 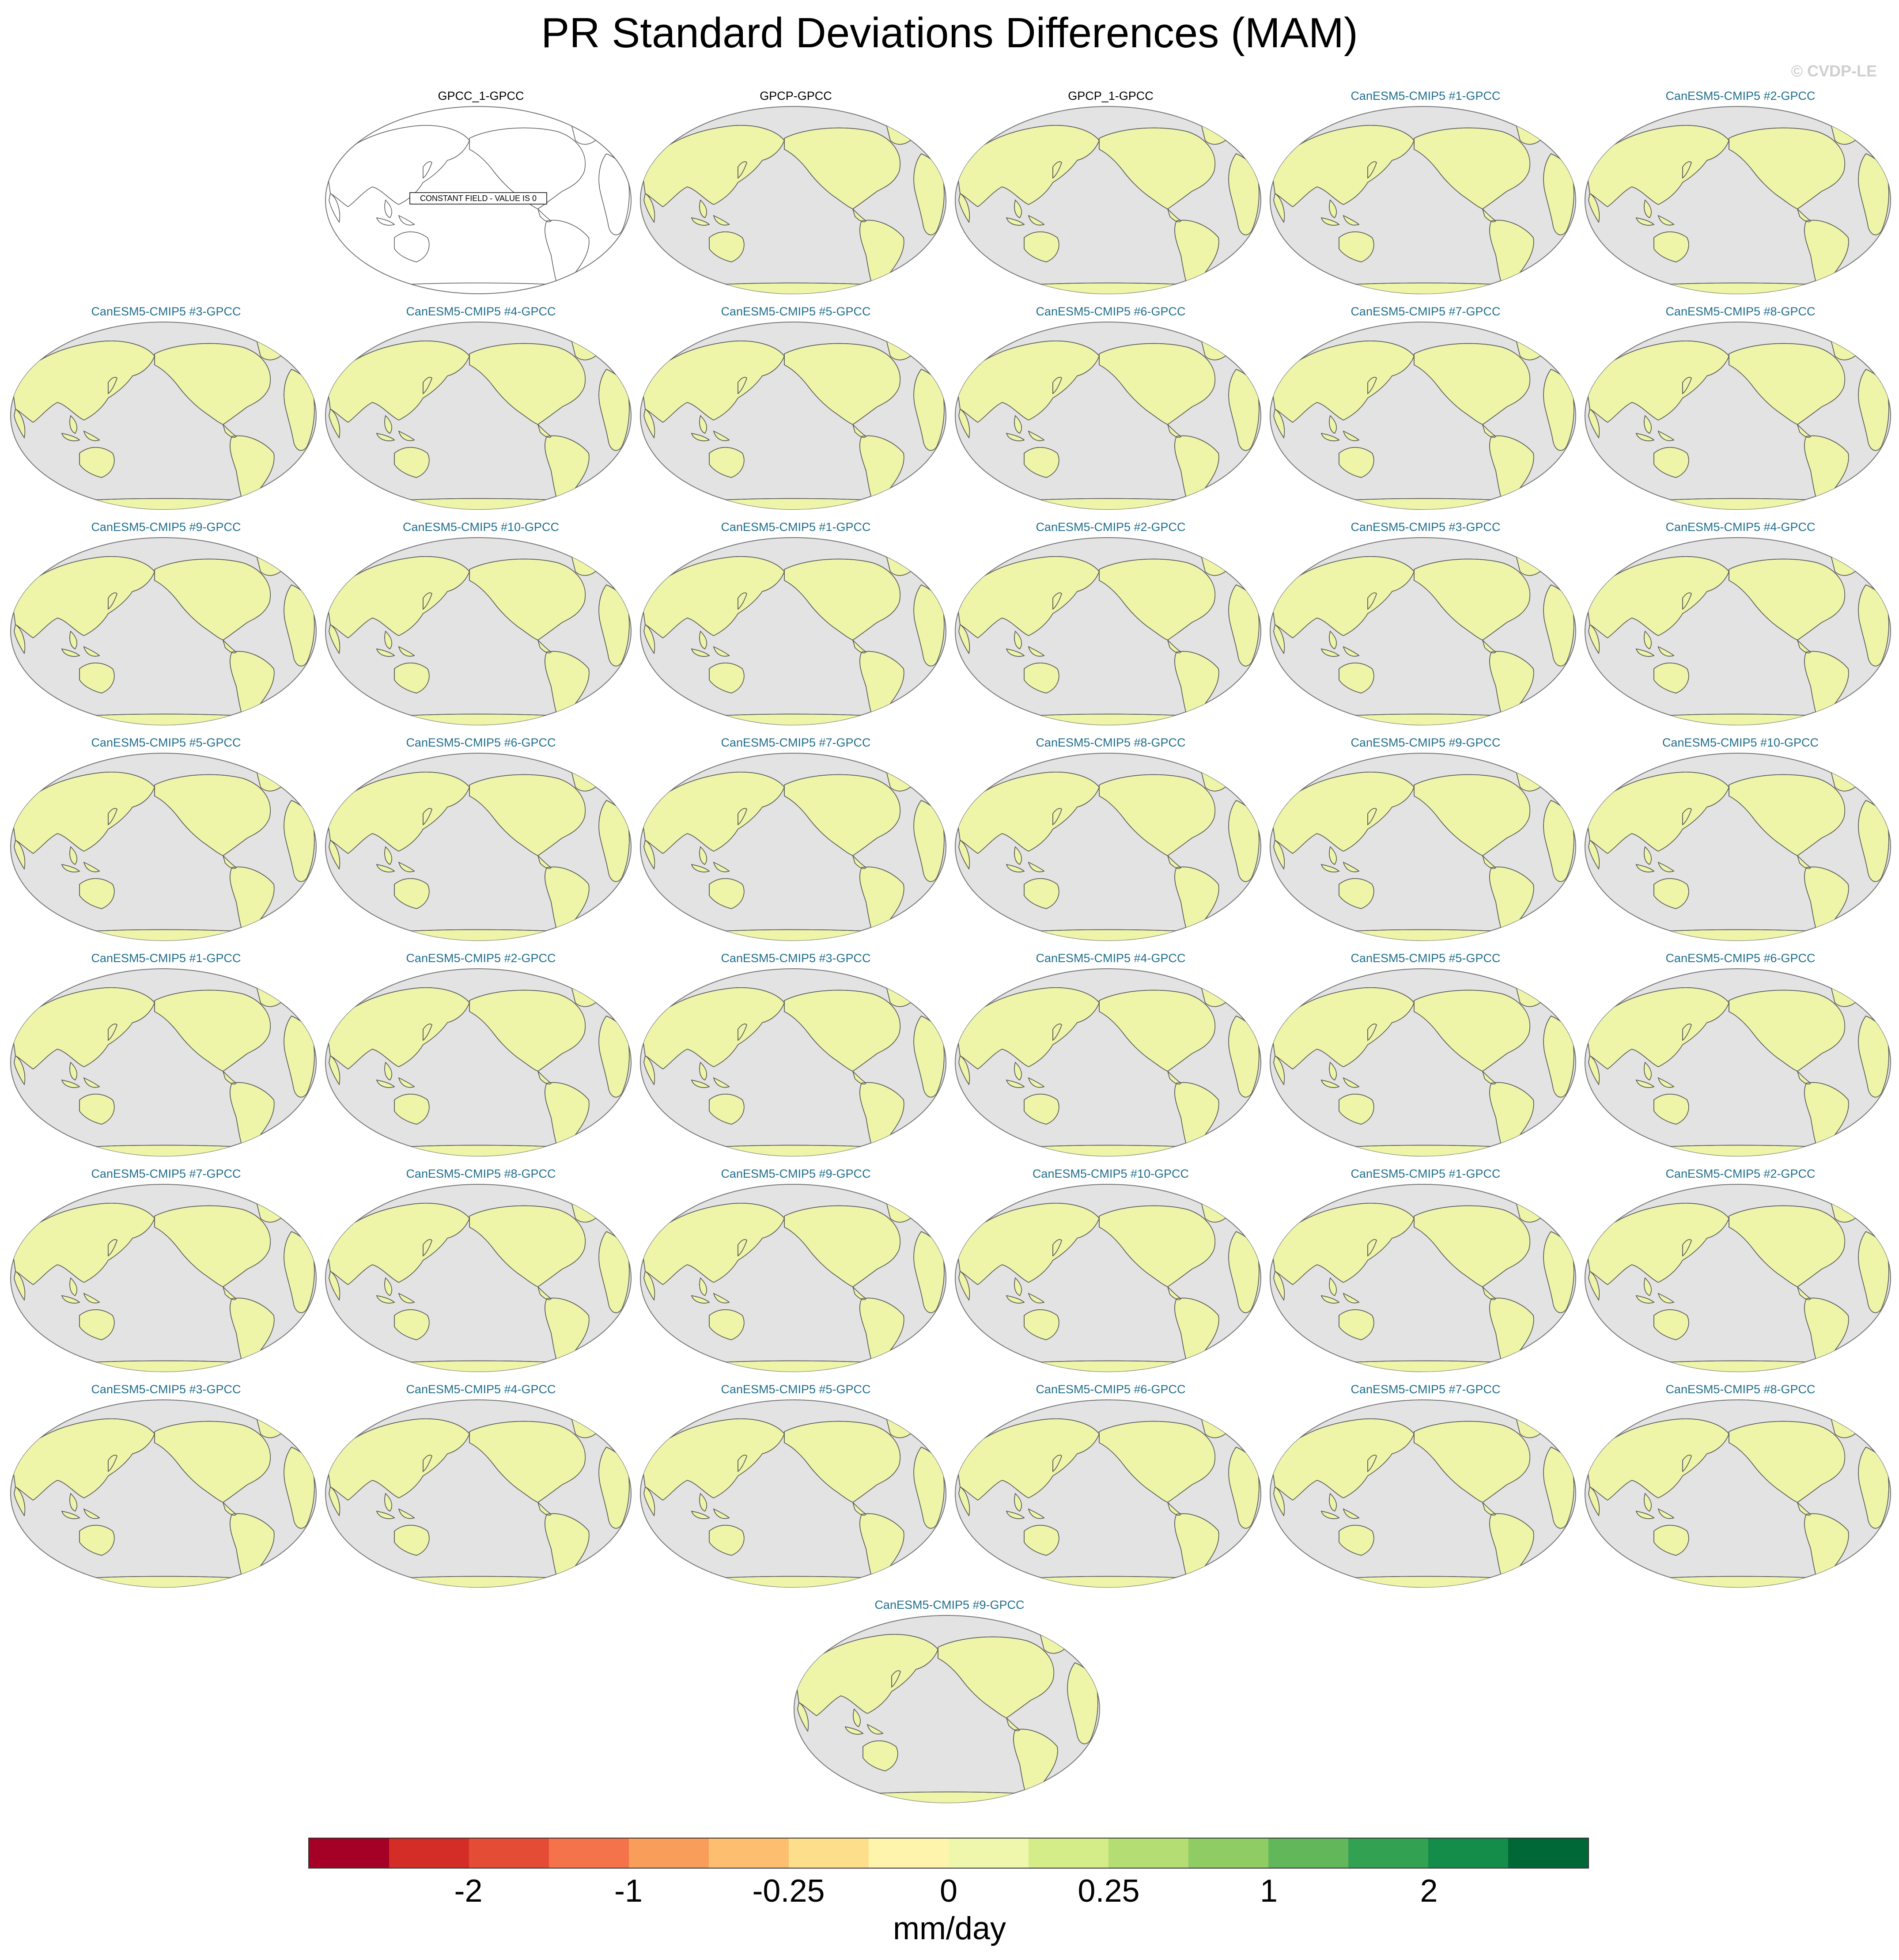 What do you see at coordinates (478, 198) in the screenshot?
I see `constant-field-note: CONSTANT FIELD - VALUE IS 0` at bounding box center [478, 198].